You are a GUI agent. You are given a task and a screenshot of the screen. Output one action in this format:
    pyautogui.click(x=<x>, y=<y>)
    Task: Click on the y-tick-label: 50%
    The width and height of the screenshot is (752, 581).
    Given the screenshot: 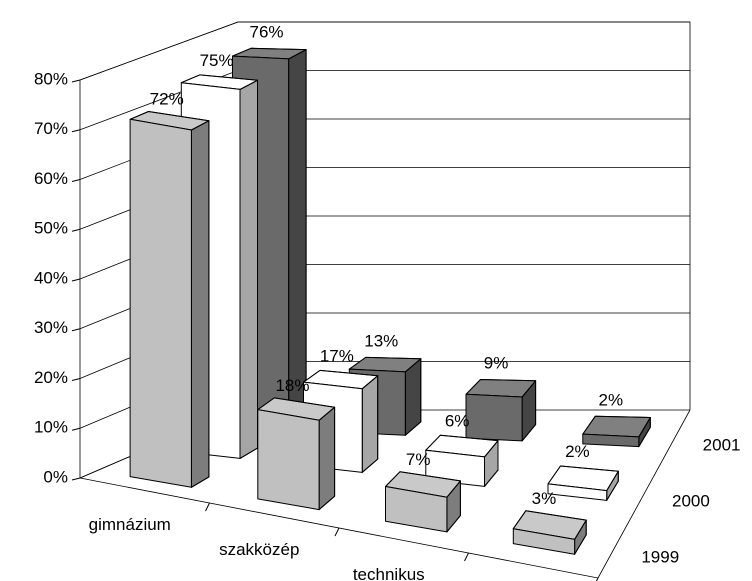 What is the action you would take?
    pyautogui.click(x=51, y=228)
    